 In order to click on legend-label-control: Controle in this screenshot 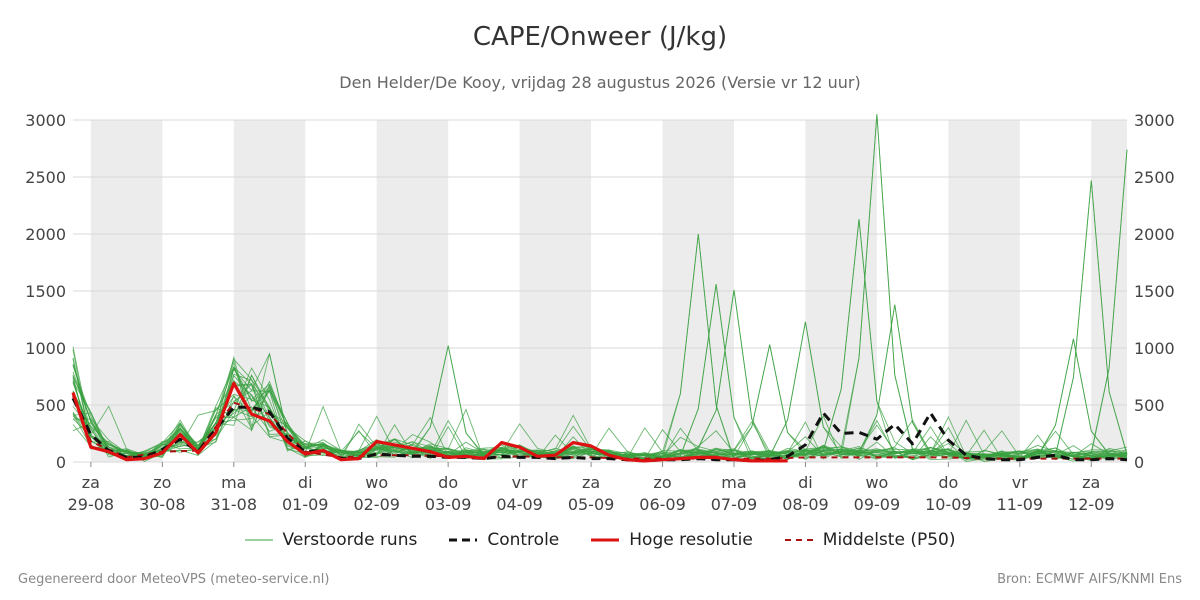, I will do `click(523, 540)`.